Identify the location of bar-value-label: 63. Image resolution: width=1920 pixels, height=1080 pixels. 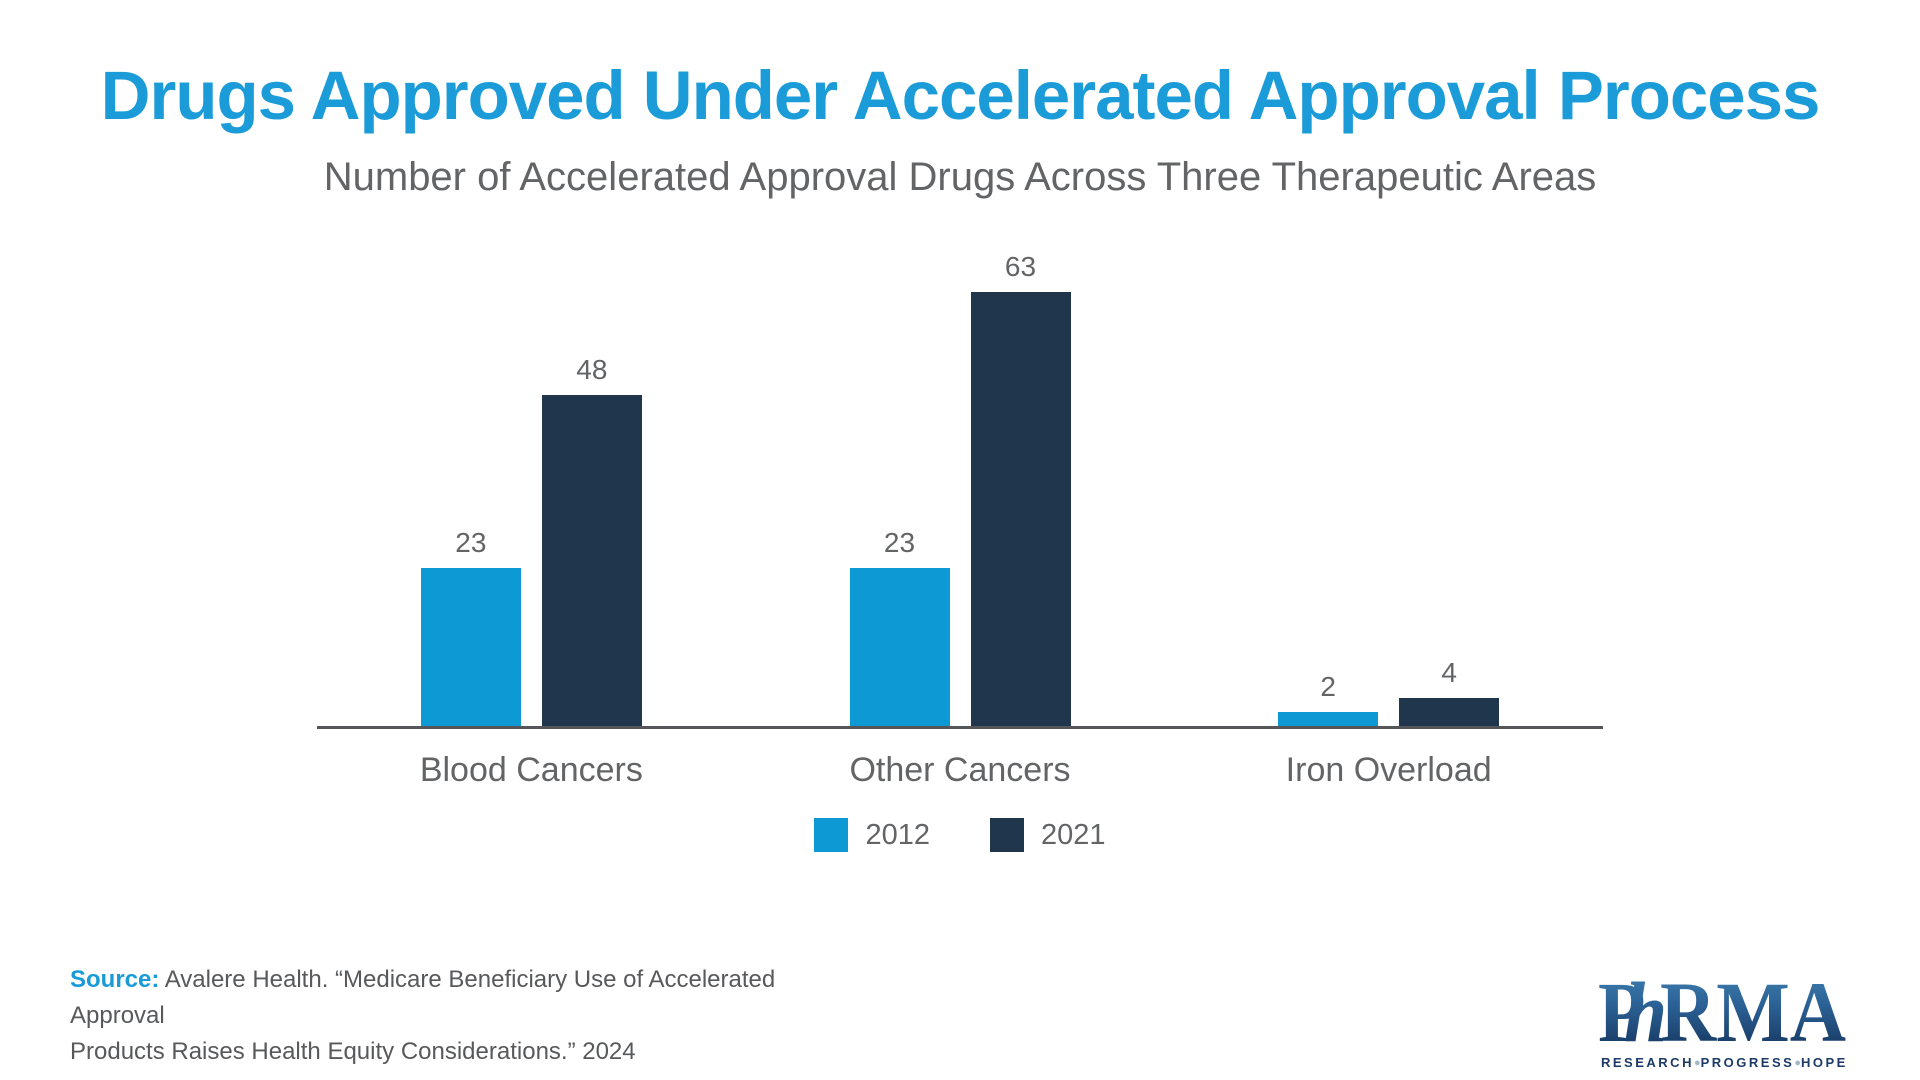
(1020, 266).